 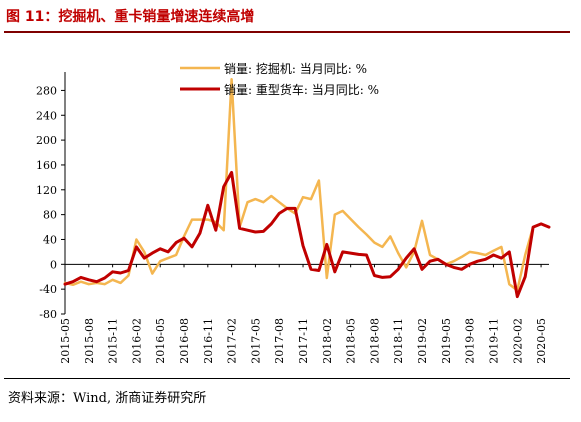 I want to click on y-tick-label: 40, so click(x=50, y=239).